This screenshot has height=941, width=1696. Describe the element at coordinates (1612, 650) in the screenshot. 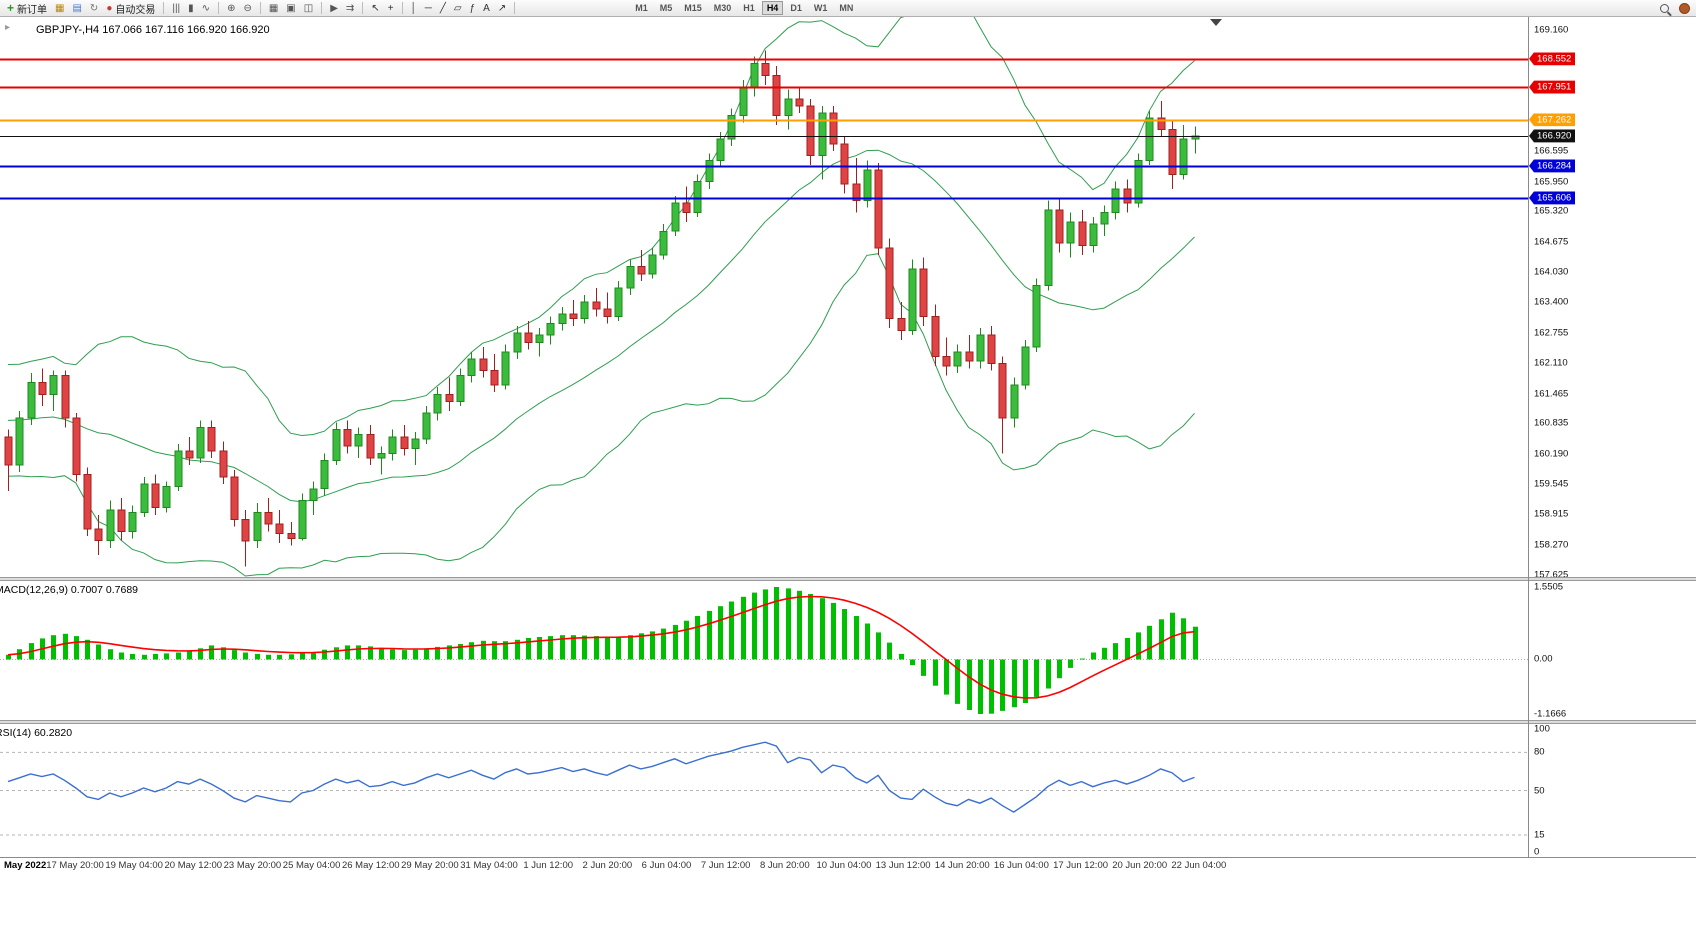

I see `macd-axis: 1.5505 0.00 -1.1666` at that location.